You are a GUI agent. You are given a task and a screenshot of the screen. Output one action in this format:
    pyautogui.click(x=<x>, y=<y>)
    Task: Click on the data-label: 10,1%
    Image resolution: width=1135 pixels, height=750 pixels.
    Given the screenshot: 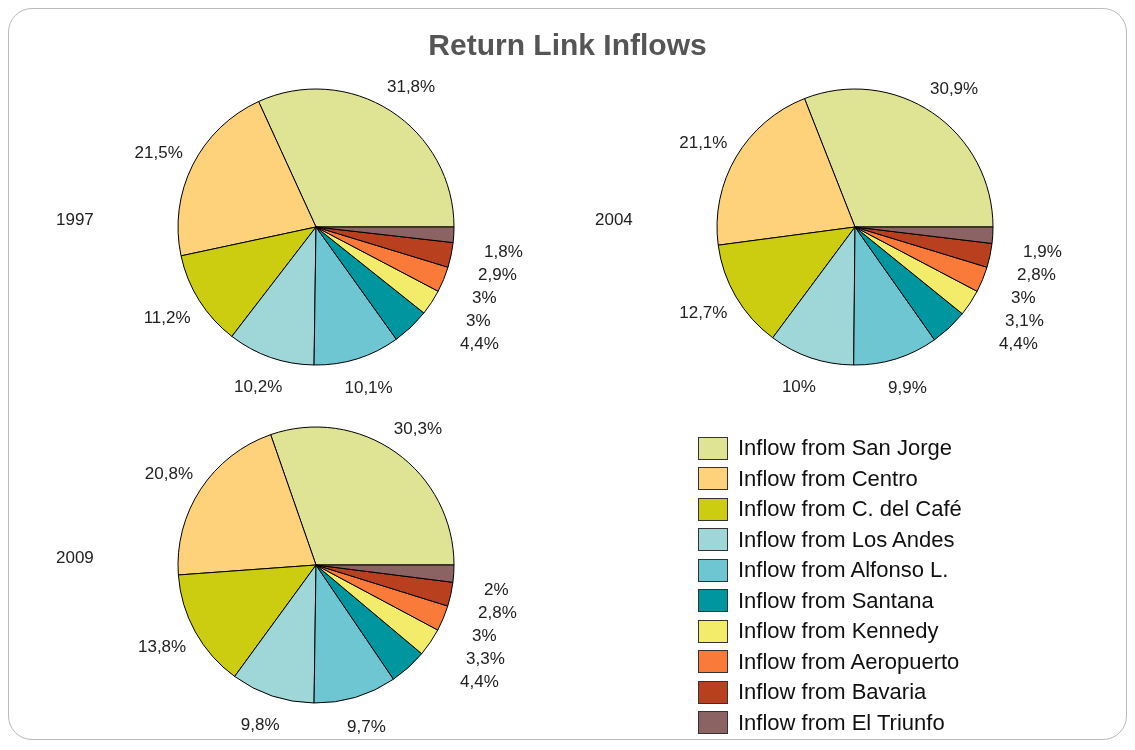 What is the action you would take?
    pyautogui.click(x=368, y=388)
    